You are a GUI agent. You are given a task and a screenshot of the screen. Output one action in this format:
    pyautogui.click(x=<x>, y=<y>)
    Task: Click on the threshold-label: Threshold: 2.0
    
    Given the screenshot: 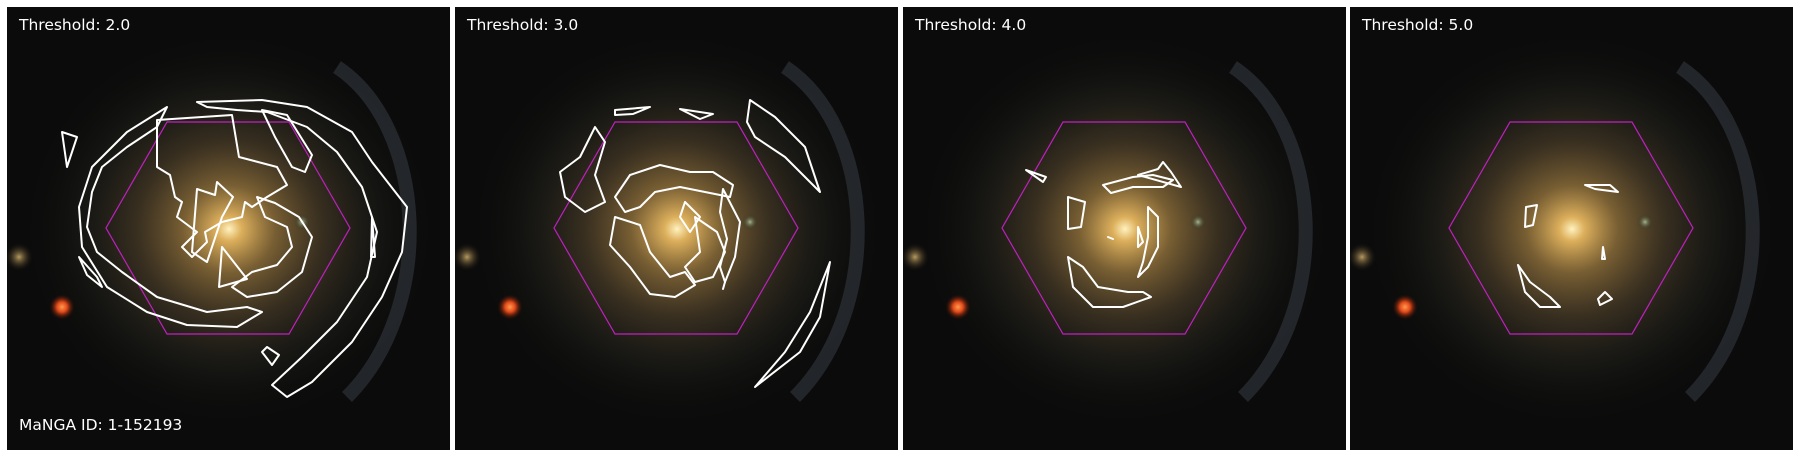 What is the action you would take?
    pyautogui.click(x=75, y=25)
    